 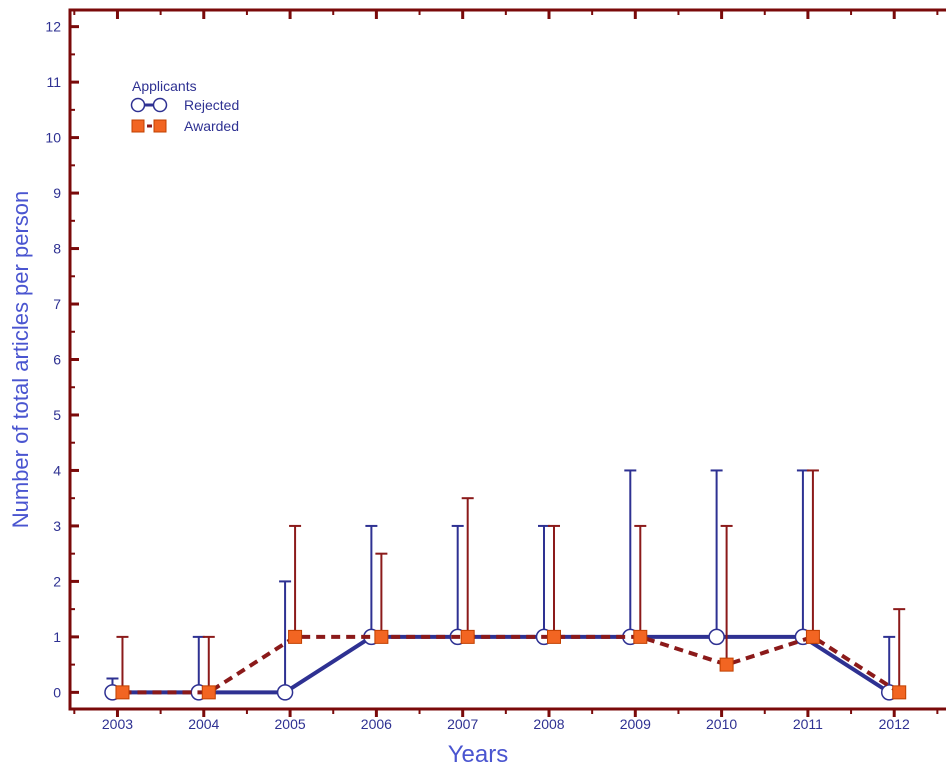 What do you see at coordinates (117, 724) in the screenshot?
I see `x-tick-label: 2003` at bounding box center [117, 724].